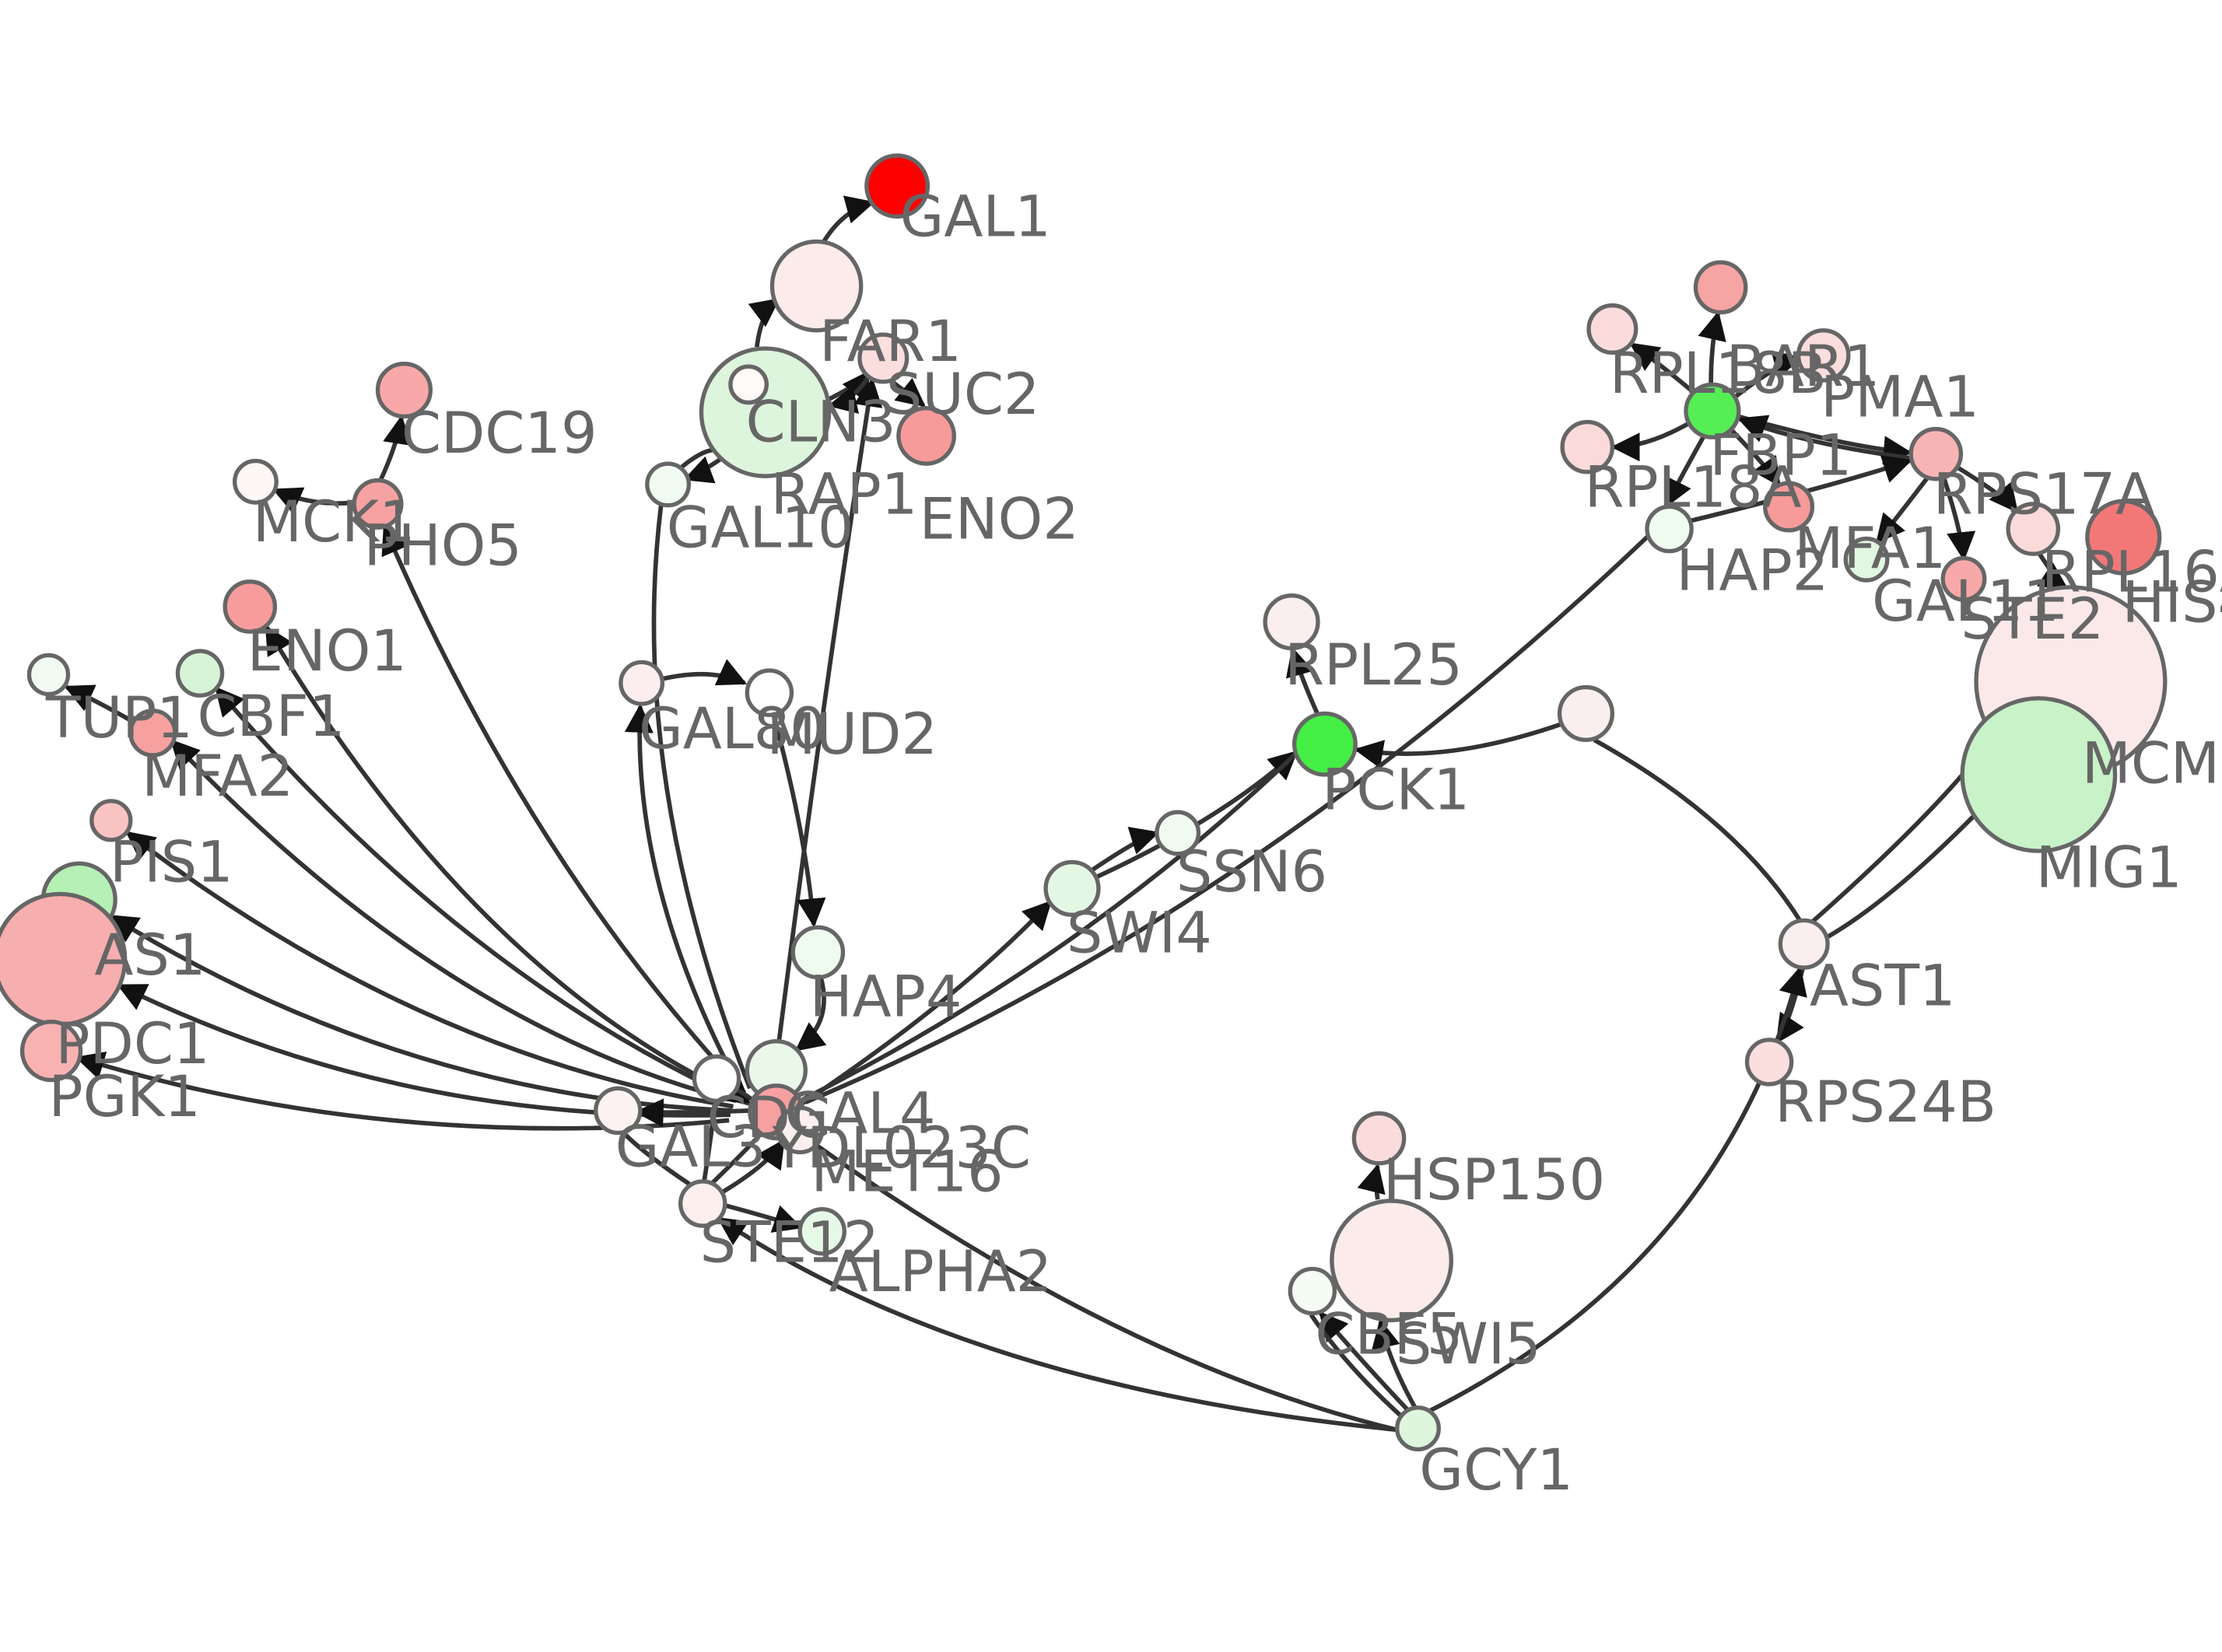 This screenshot has height=1652, width=2222. What do you see at coordinates (1767, 376) in the screenshot?
I see `edge-fbp1-to-pma1` at bounding box center [1767, 376].